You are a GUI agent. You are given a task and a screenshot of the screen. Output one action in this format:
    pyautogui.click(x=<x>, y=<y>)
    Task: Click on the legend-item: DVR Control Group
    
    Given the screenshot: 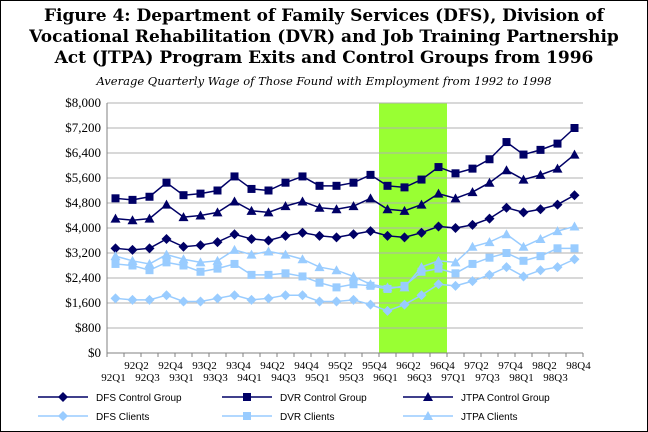 What is the action you would take?
    pyautogui.click(x=294, y=398)
    